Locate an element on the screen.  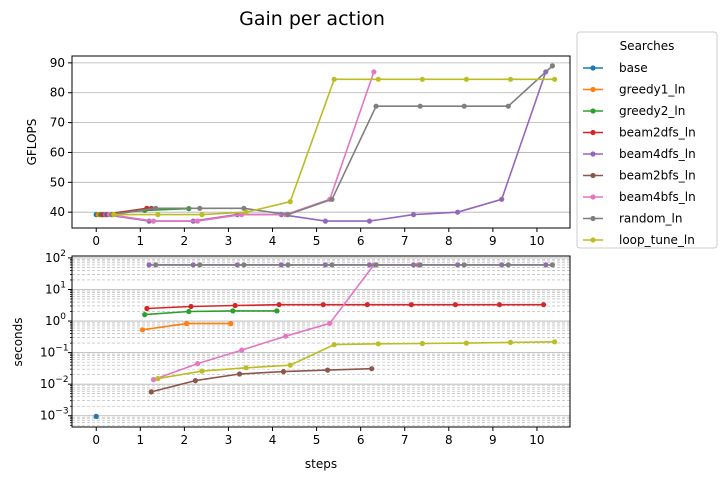
seconds-x-tick-label: 9 is located at coordinates (493, 440).